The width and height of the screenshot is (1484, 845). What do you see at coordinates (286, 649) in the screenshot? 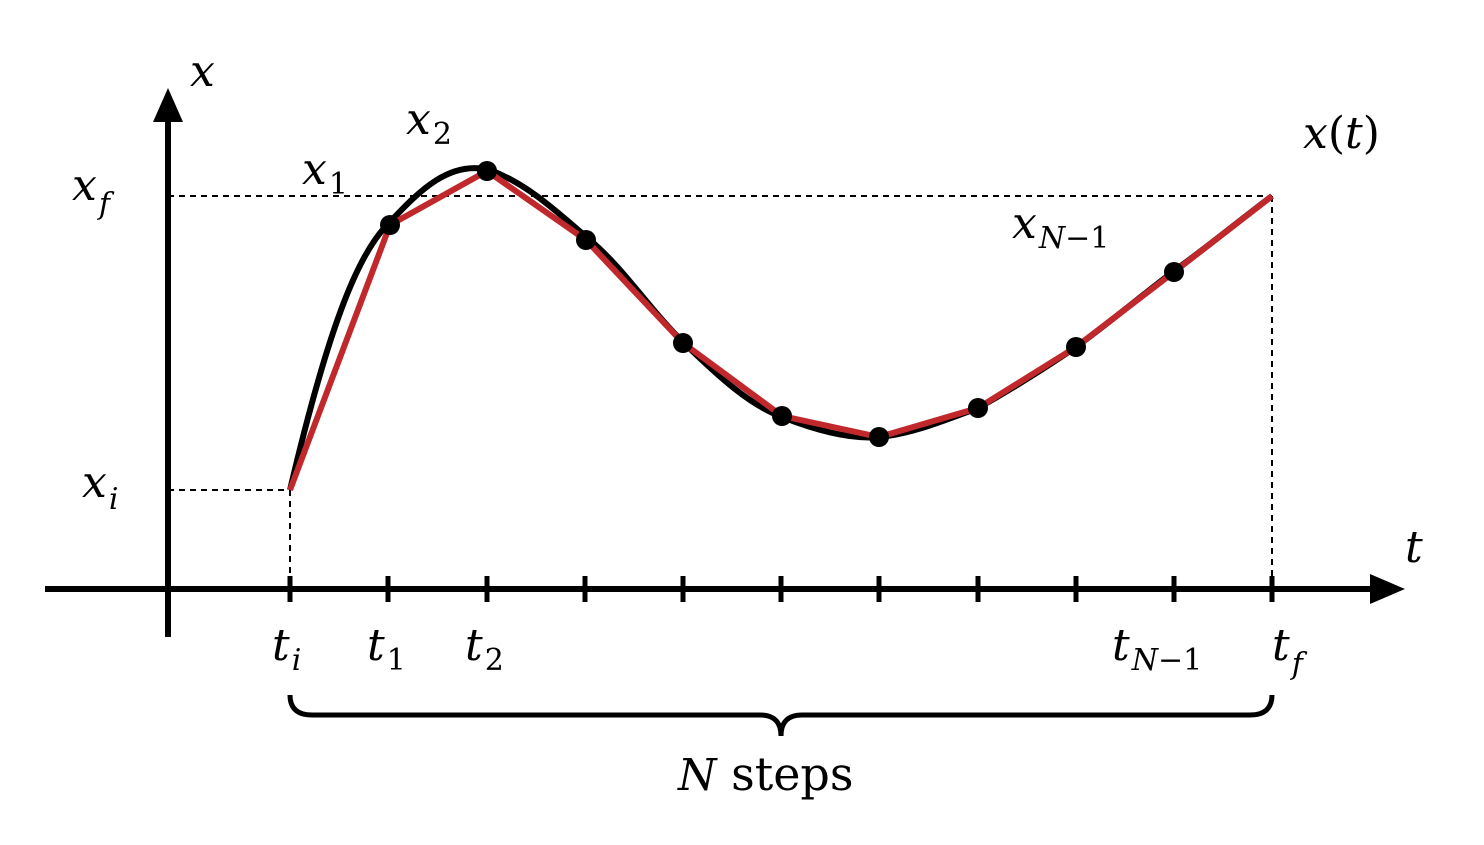
I see `label-t-i: ti` at bounding box center [286, 649].